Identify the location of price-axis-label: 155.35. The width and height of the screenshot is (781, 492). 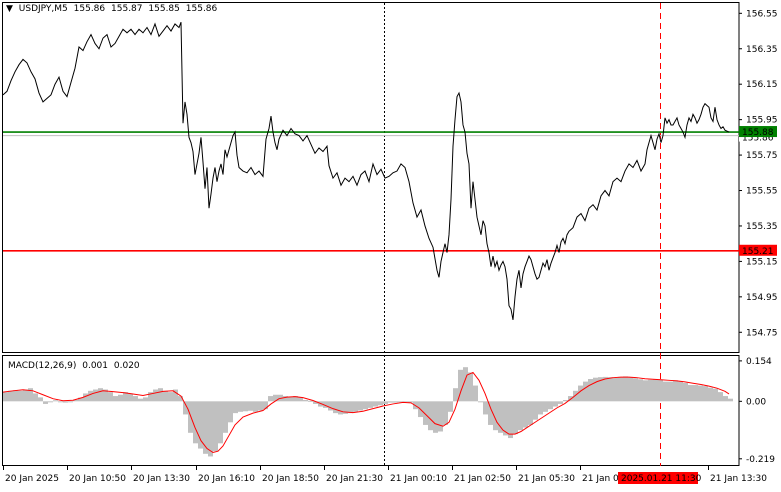
(762, 227).